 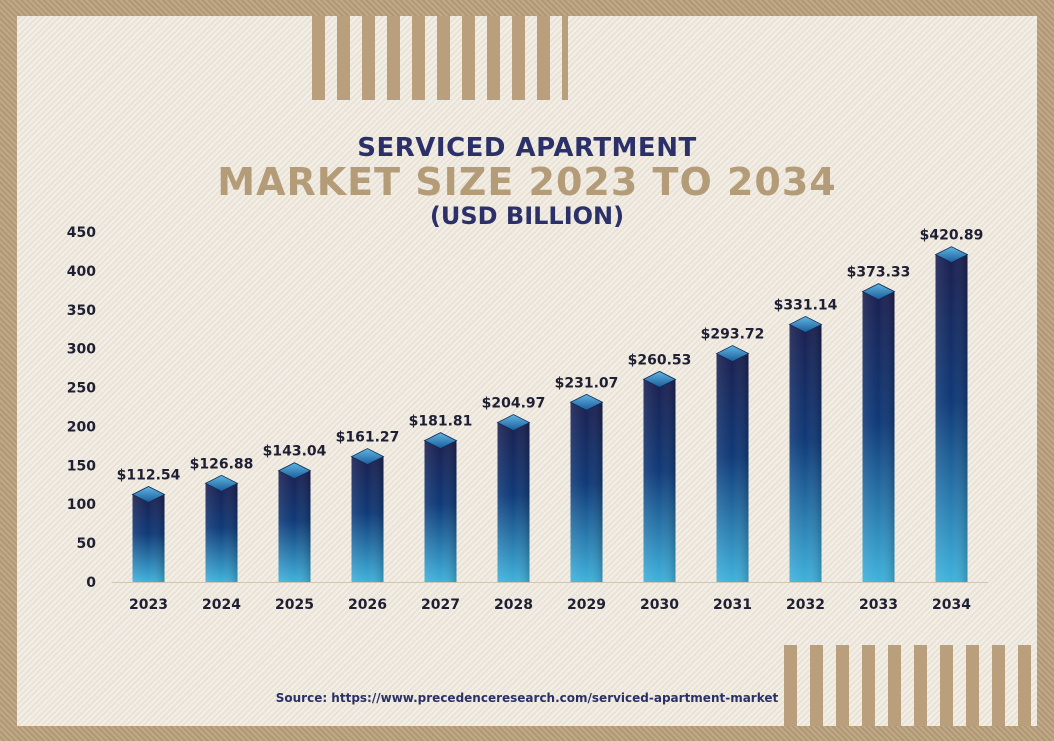 I want to click on bar-2031: $293.72, so click(x=733, y=454).